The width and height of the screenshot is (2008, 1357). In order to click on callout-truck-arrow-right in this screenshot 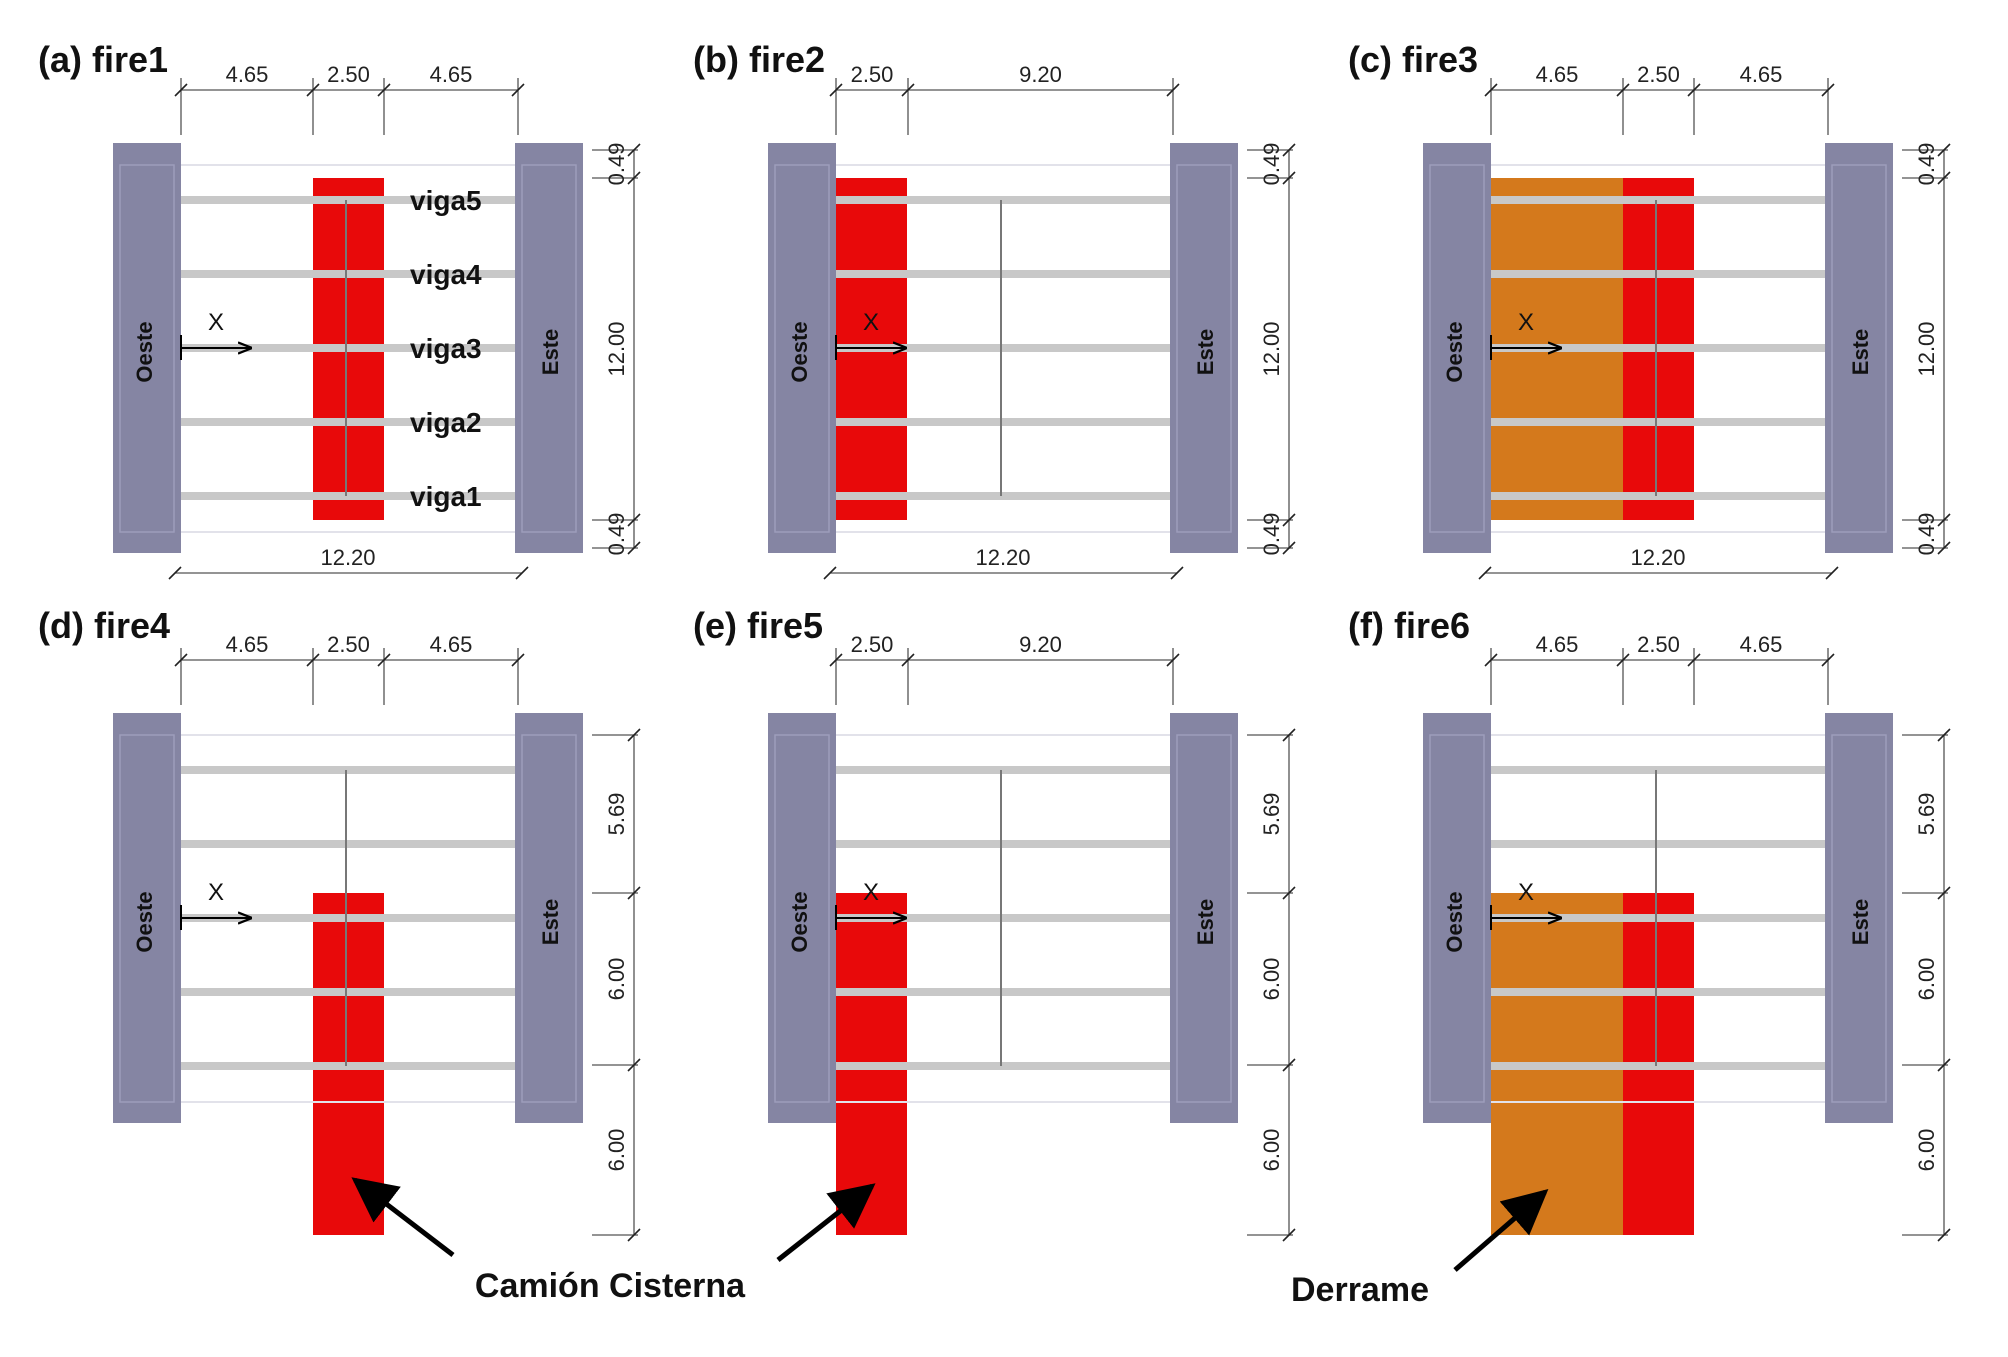, I will do `click(826, 1222)`.